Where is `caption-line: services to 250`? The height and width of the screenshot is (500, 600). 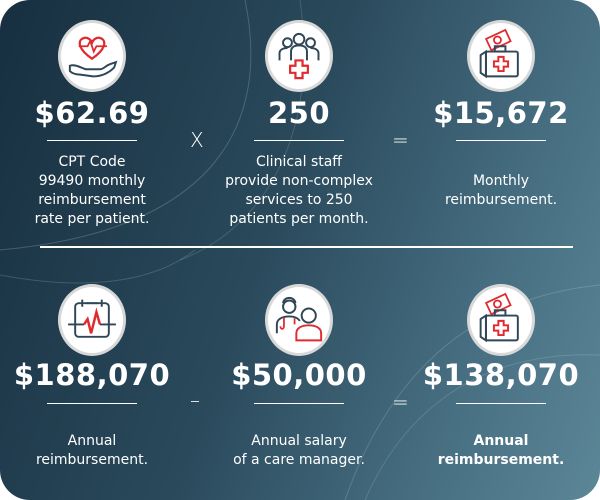
caption-line: services to 250 is located at coordinates (299, 200).